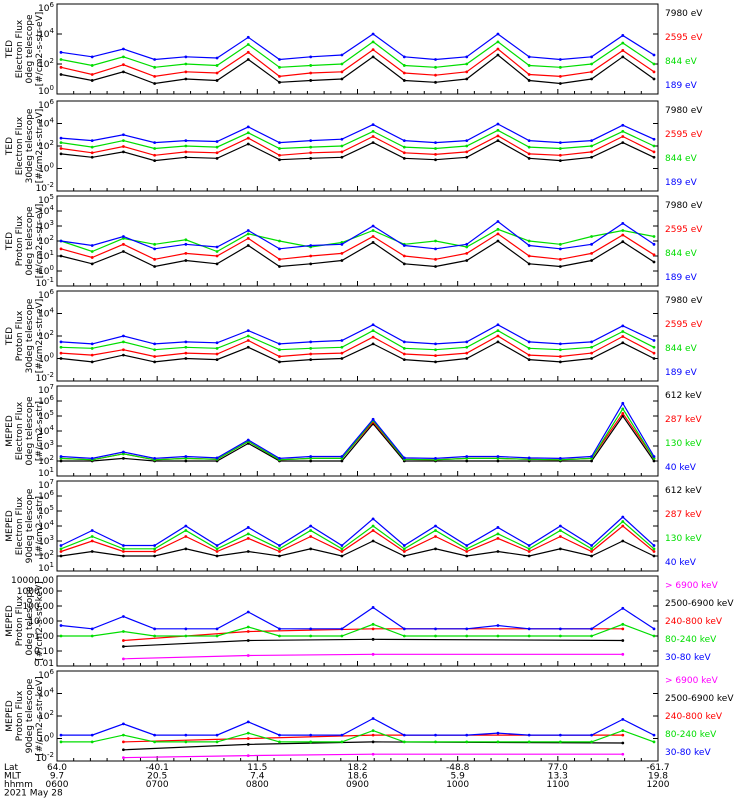  What do you see at coordinates (40, 336) in the screenshot?
I see `y-axis-label: [#/cm2-s-str-eV]` at bounding box center [40, 336].